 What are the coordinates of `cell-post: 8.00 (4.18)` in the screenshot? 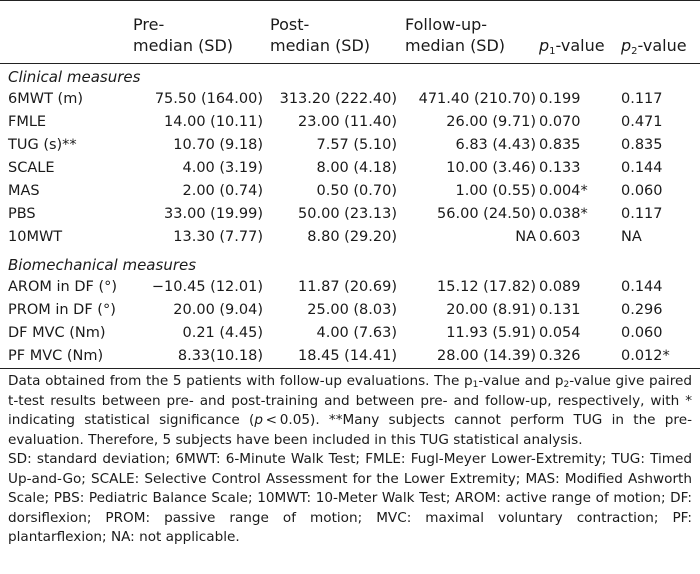 It's located at (357, 168).